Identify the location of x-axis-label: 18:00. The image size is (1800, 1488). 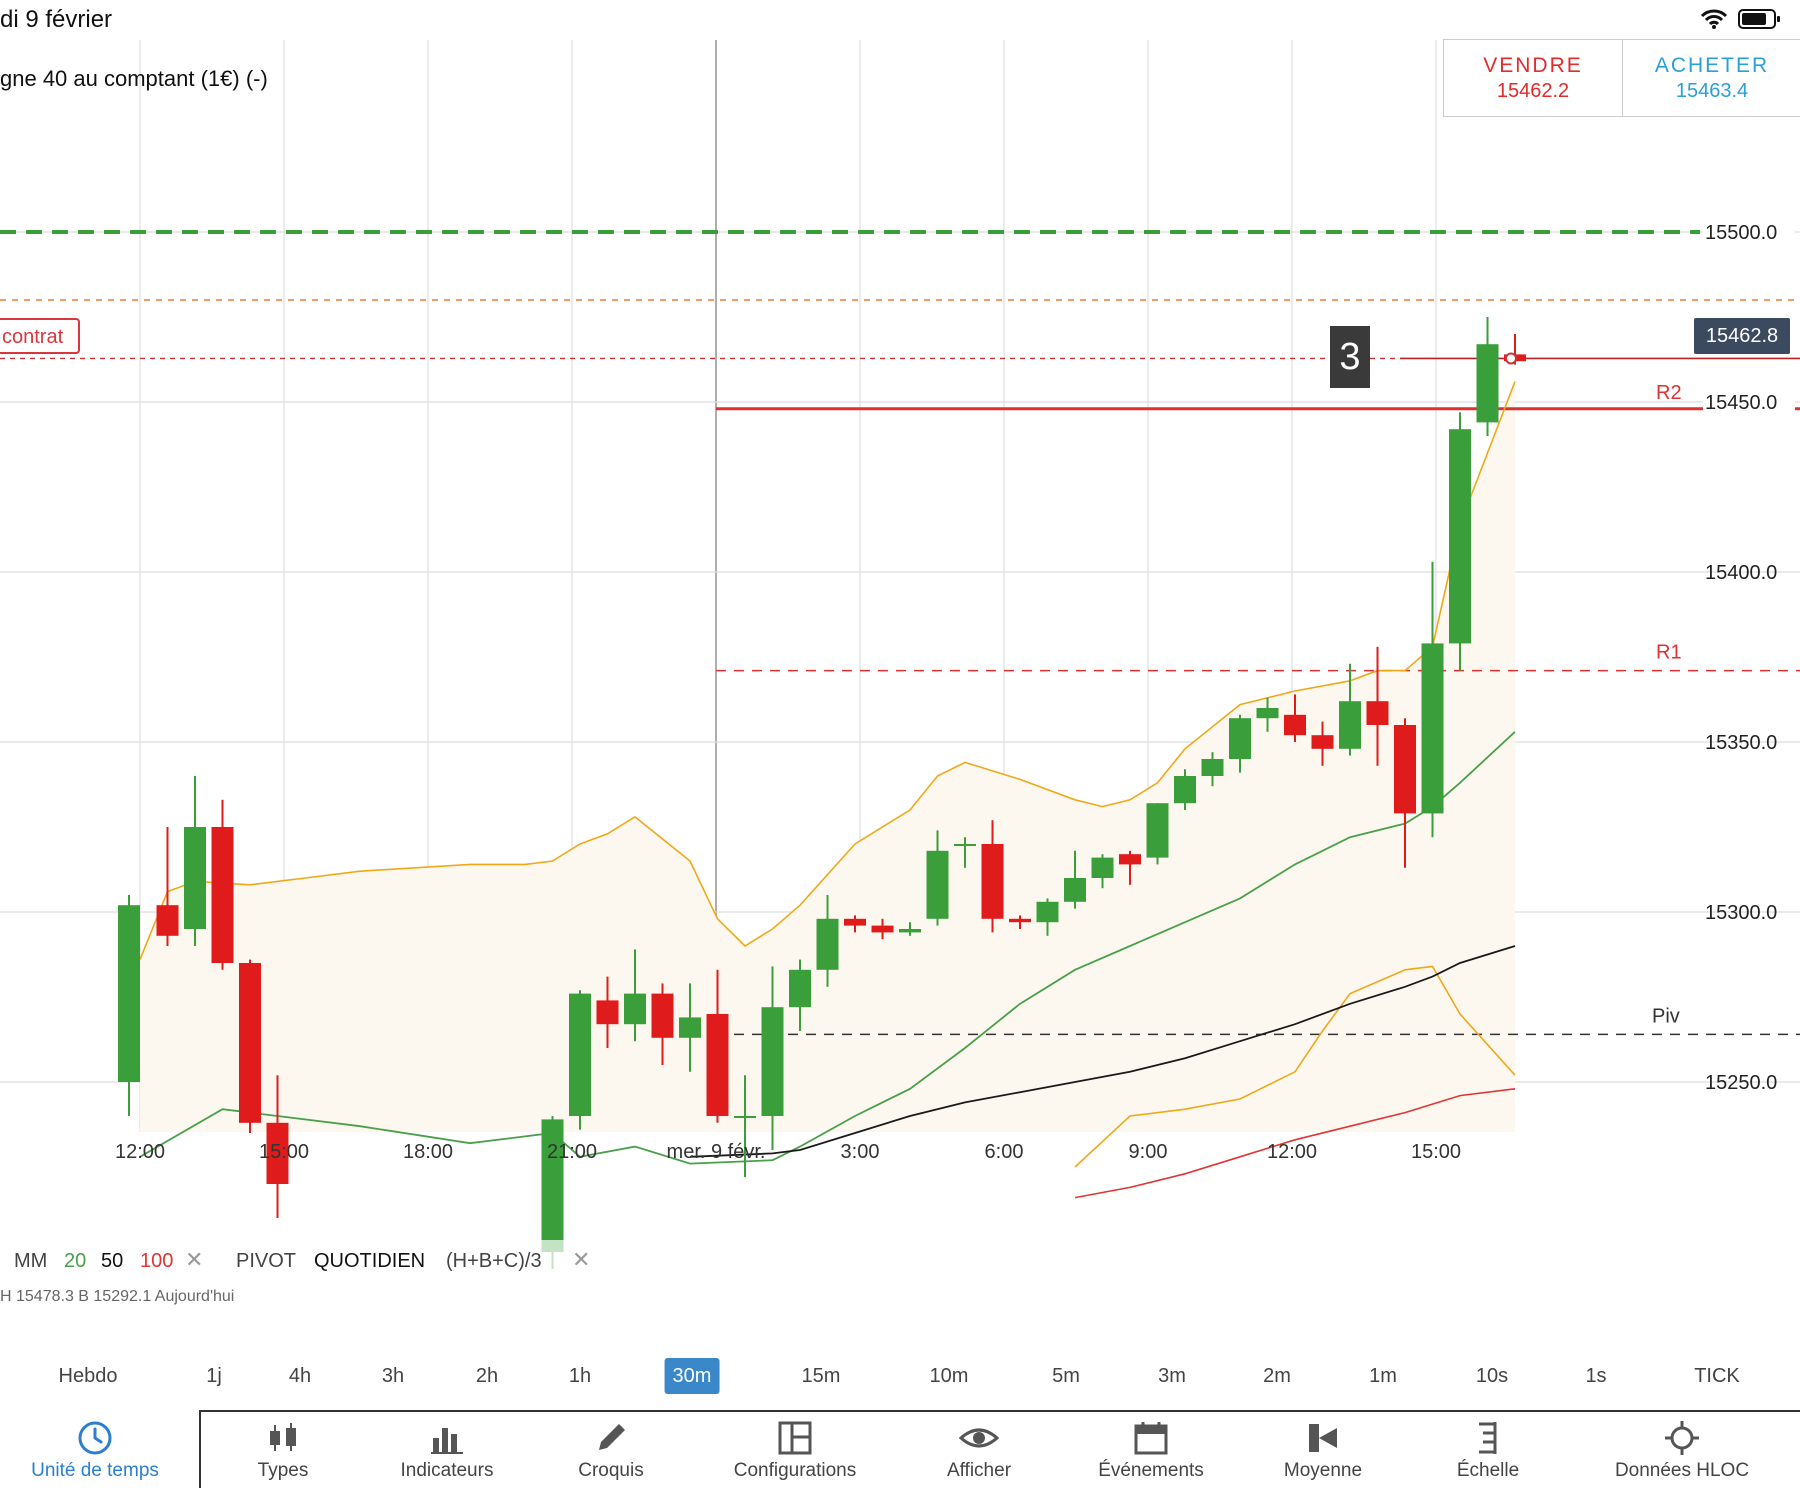
(428, 1152).